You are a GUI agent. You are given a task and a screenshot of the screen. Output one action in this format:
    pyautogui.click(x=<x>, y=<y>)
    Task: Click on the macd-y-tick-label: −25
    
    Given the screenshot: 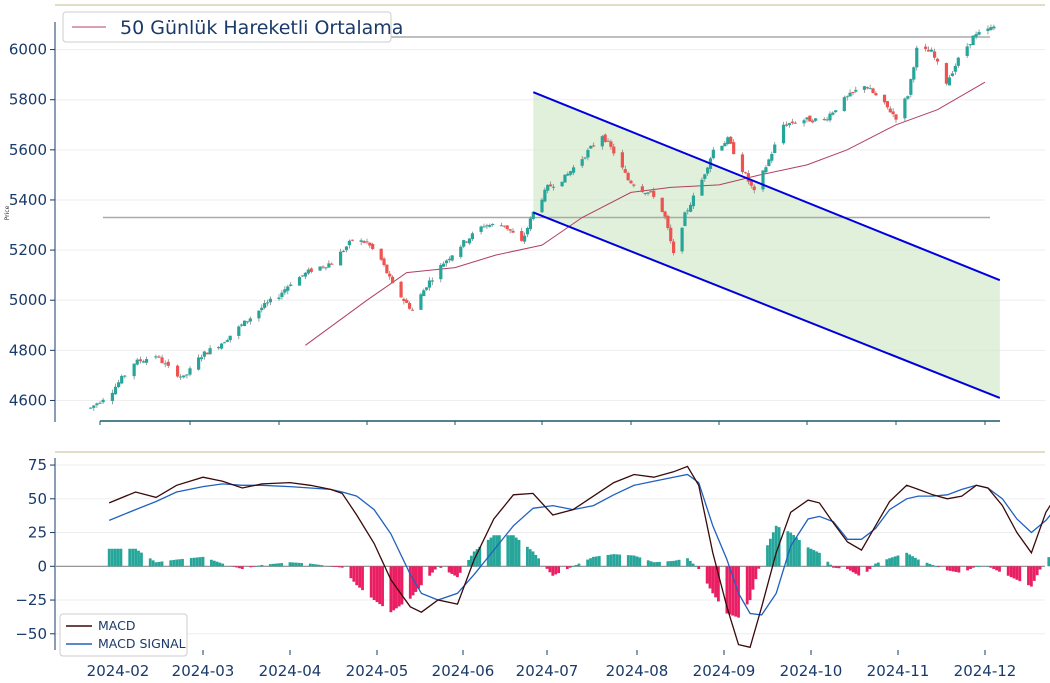 What is the action you would take?
    pyautogui.click(x=31, y=600)
    